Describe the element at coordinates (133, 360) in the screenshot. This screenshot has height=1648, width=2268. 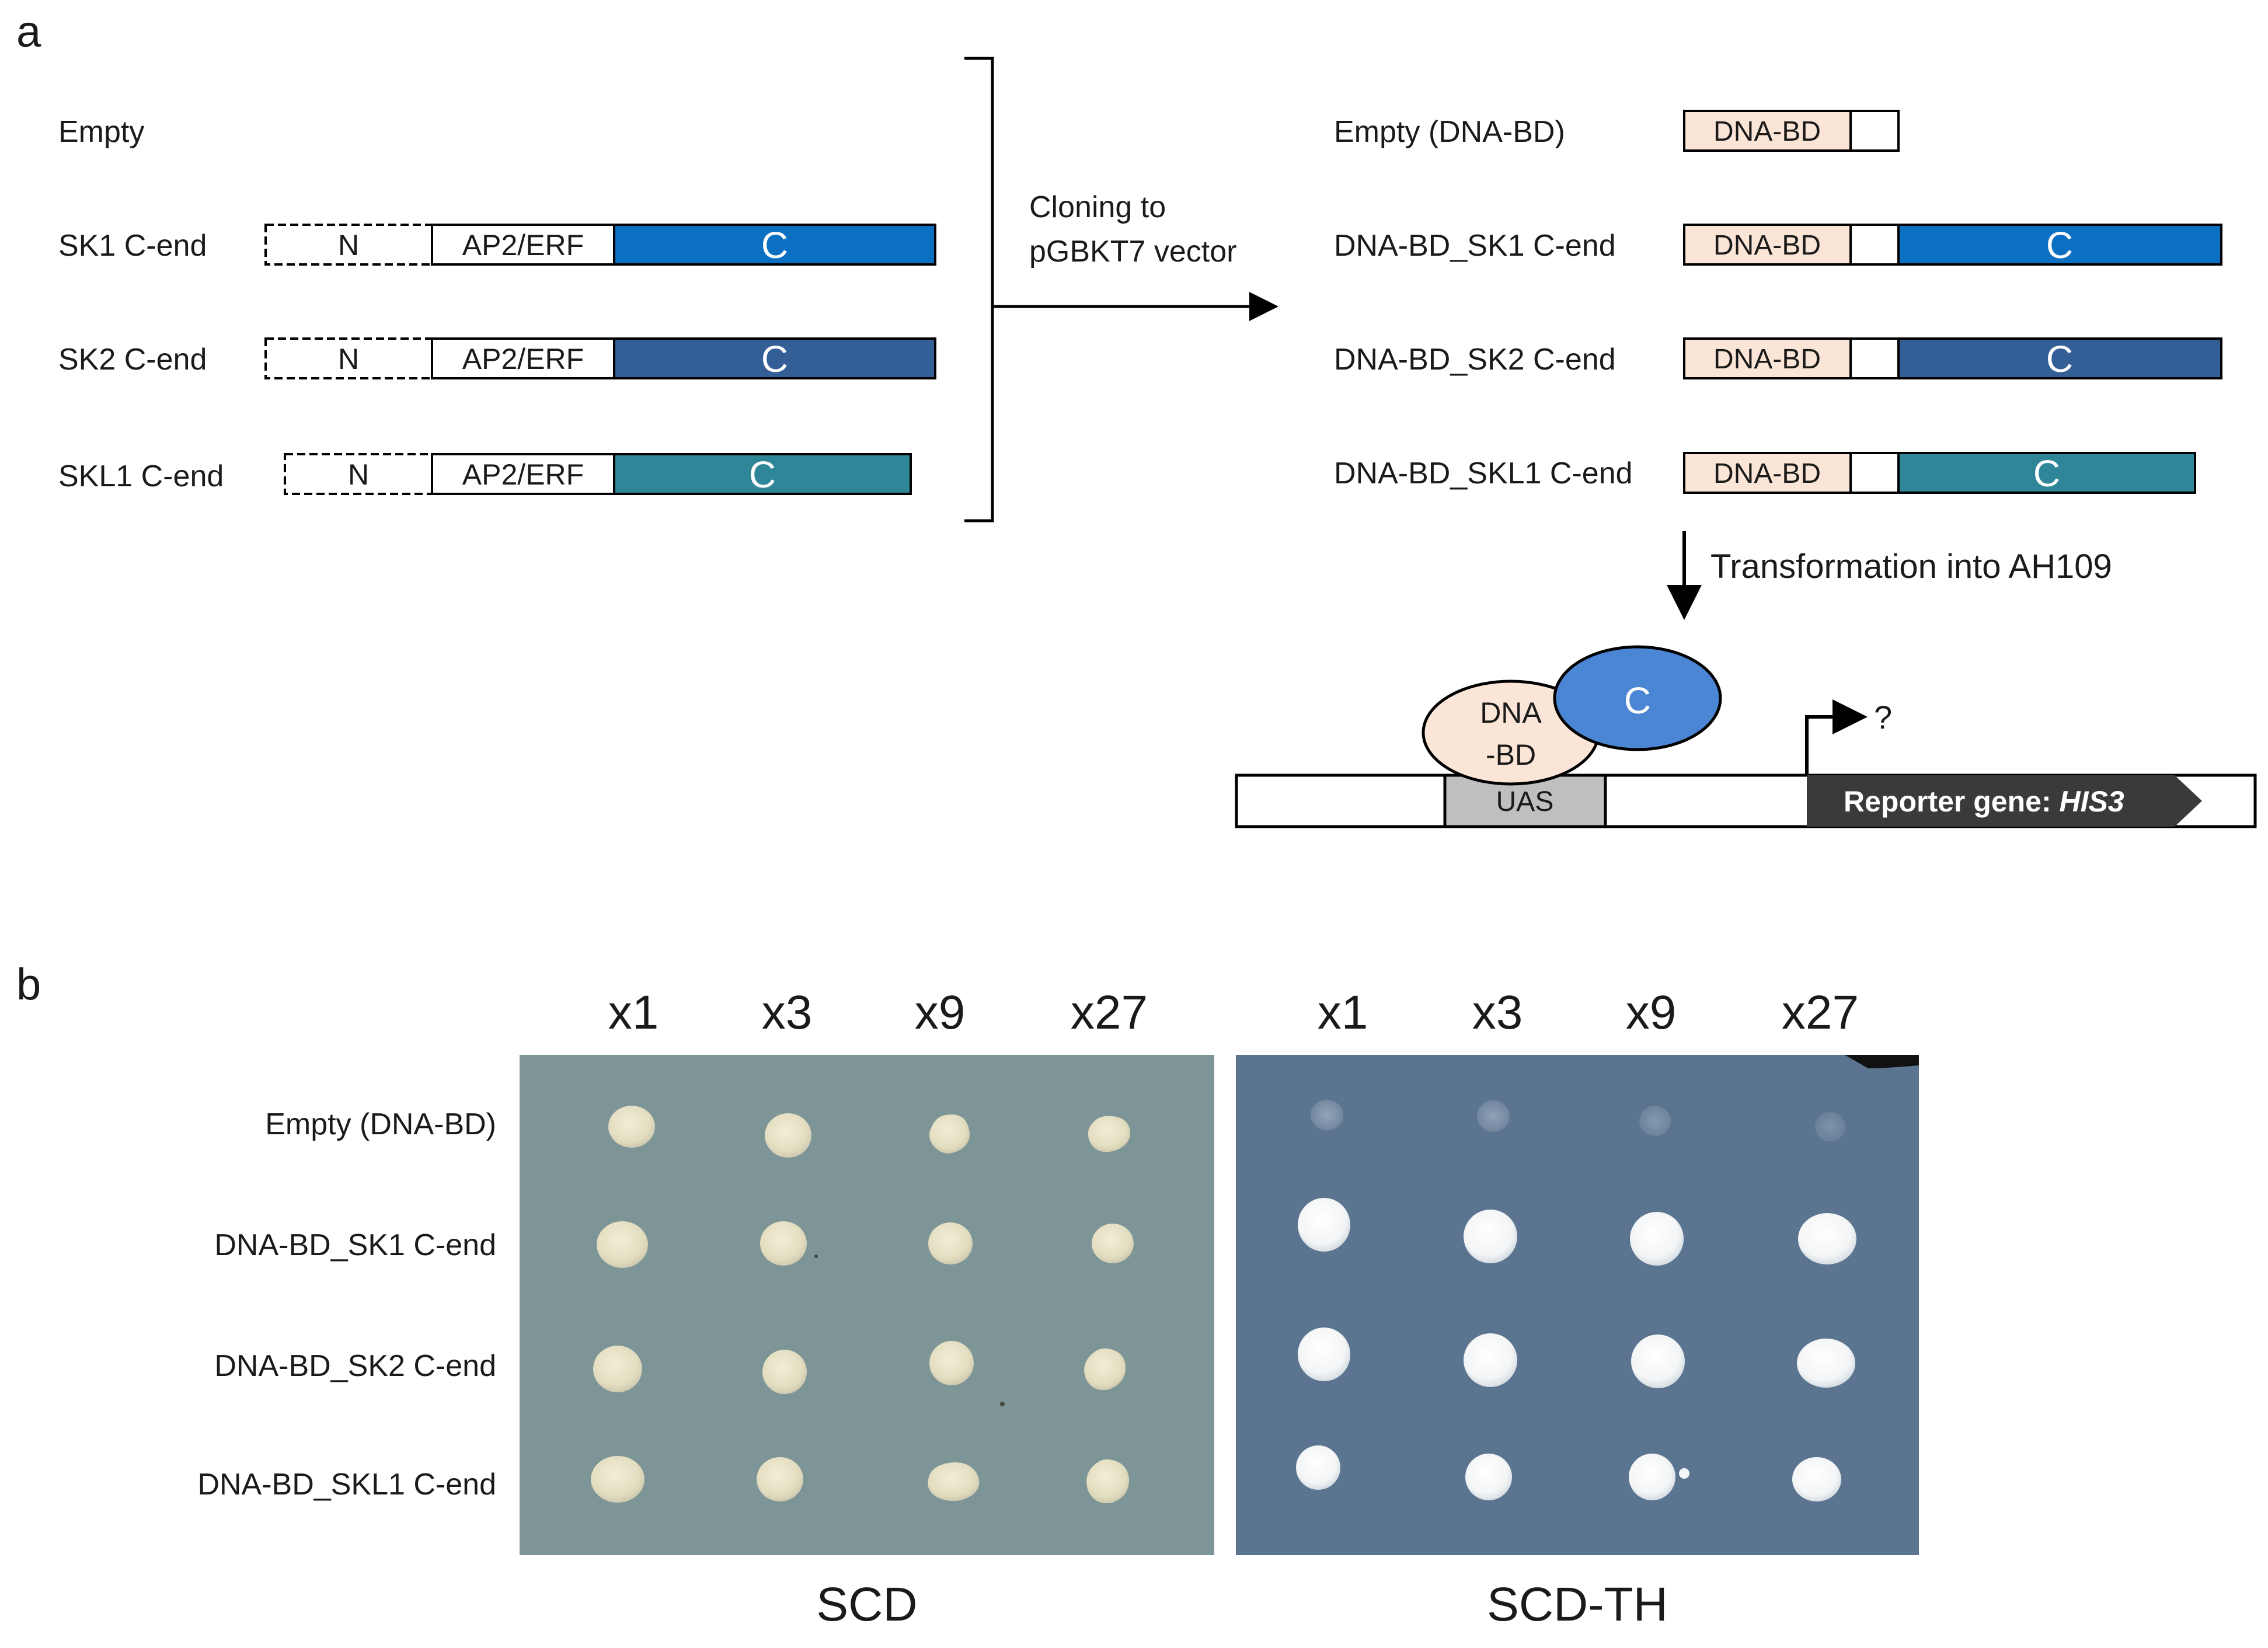
I see `left-row-label-sk2: SK2 C-end` at that location.